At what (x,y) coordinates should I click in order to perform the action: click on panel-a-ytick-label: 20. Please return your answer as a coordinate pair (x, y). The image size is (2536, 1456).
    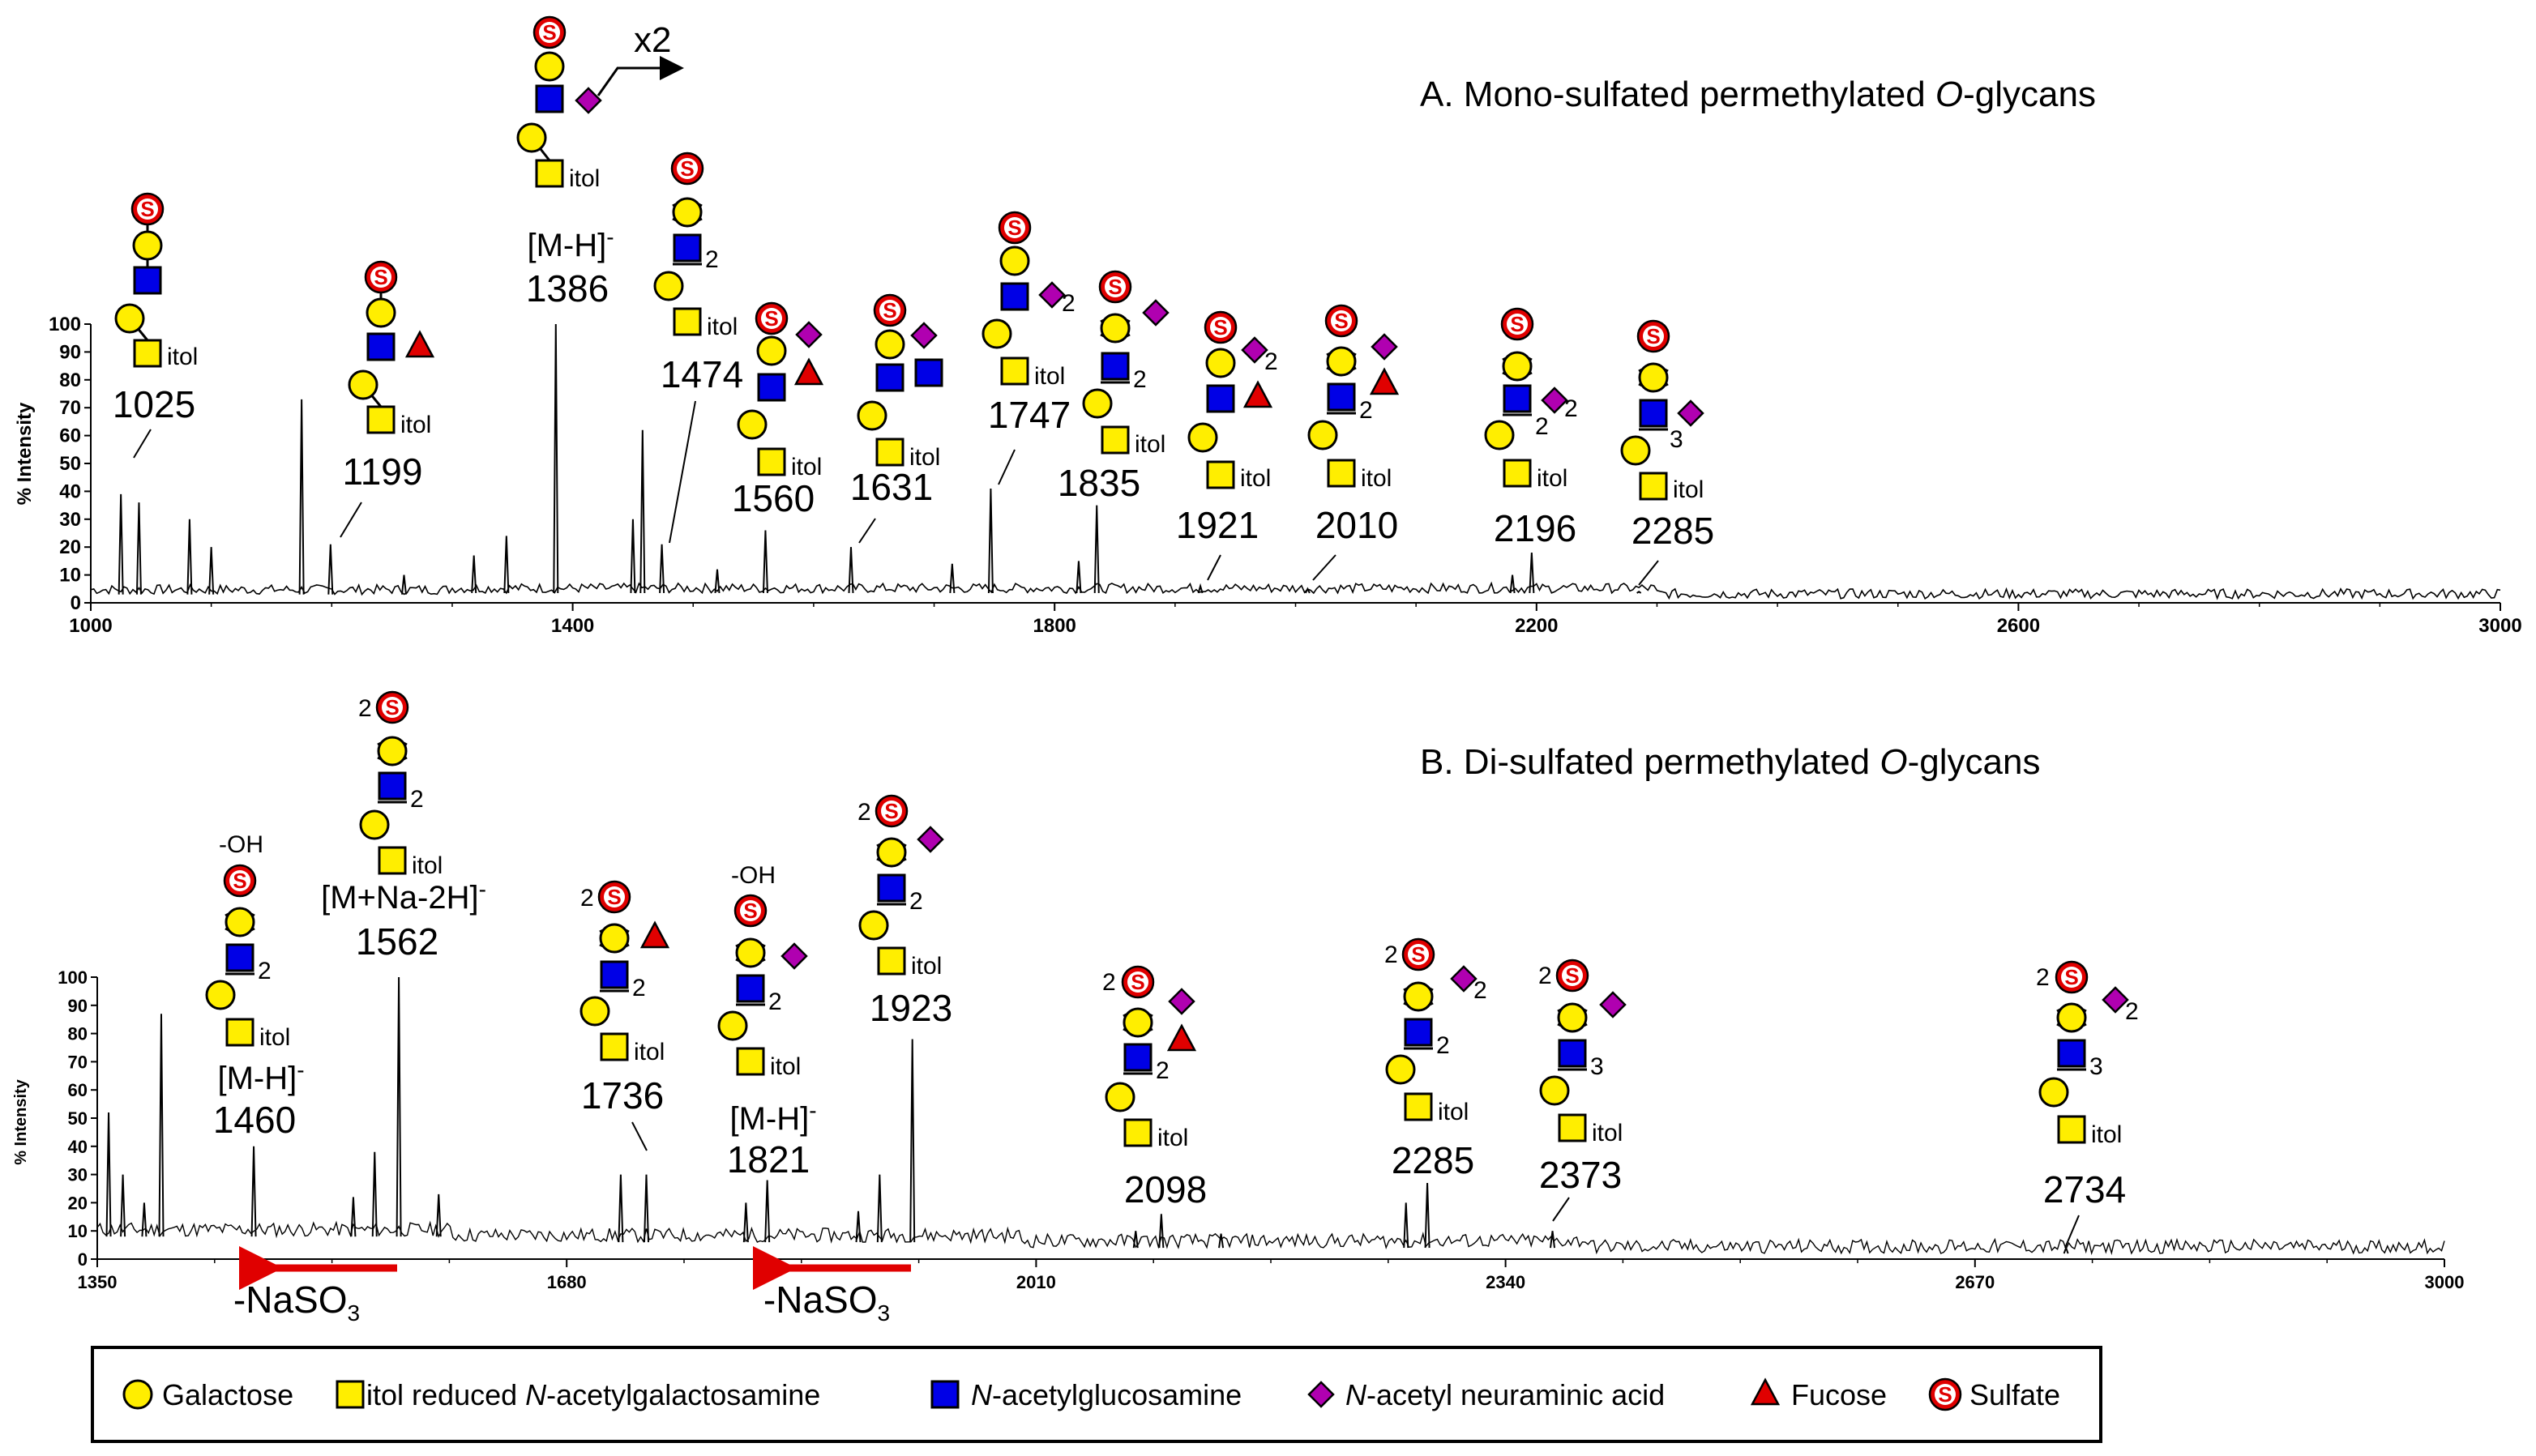
    Looking at the image, I should click on (70, 547).